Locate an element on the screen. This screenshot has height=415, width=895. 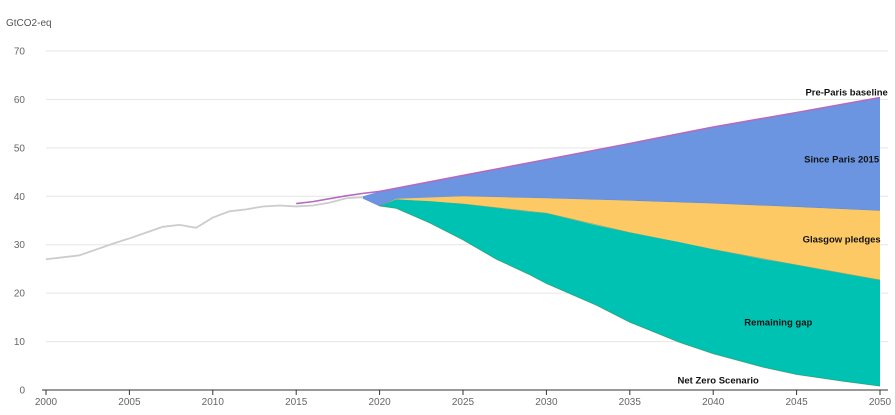
band-glasgow-pledges is located at coordinates (629, 238).